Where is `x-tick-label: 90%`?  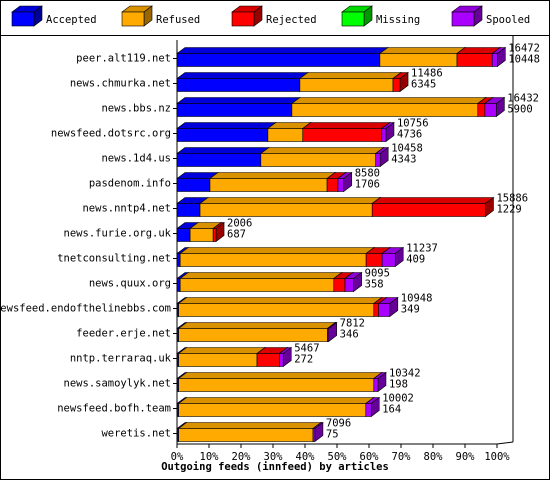 x-tick-label: 90% is located at coordinates (466, 457).